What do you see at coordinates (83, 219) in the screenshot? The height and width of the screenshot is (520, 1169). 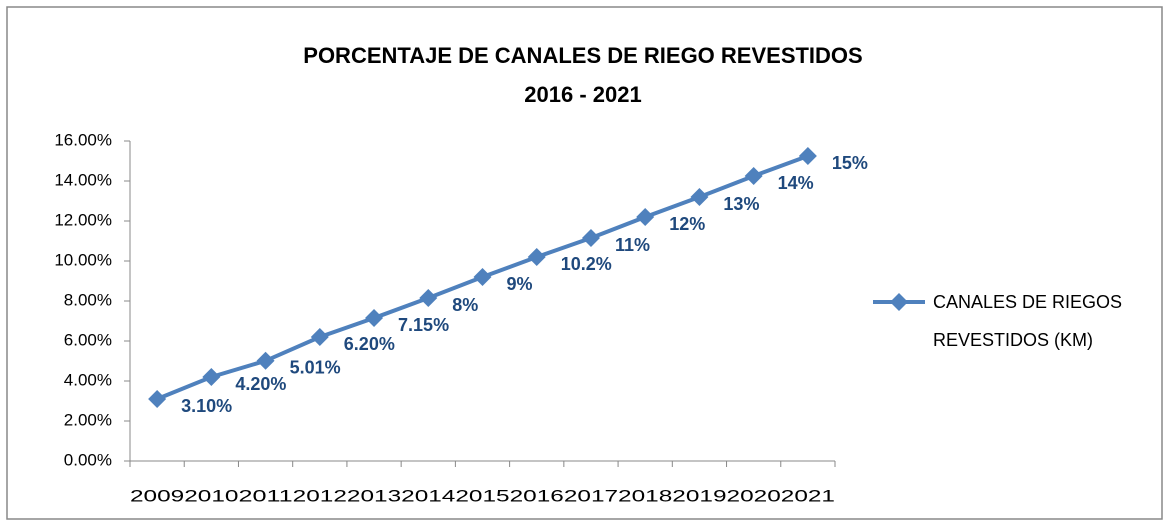 I see `y-tick-label: 12.00%` at bounding box center [83, 219].